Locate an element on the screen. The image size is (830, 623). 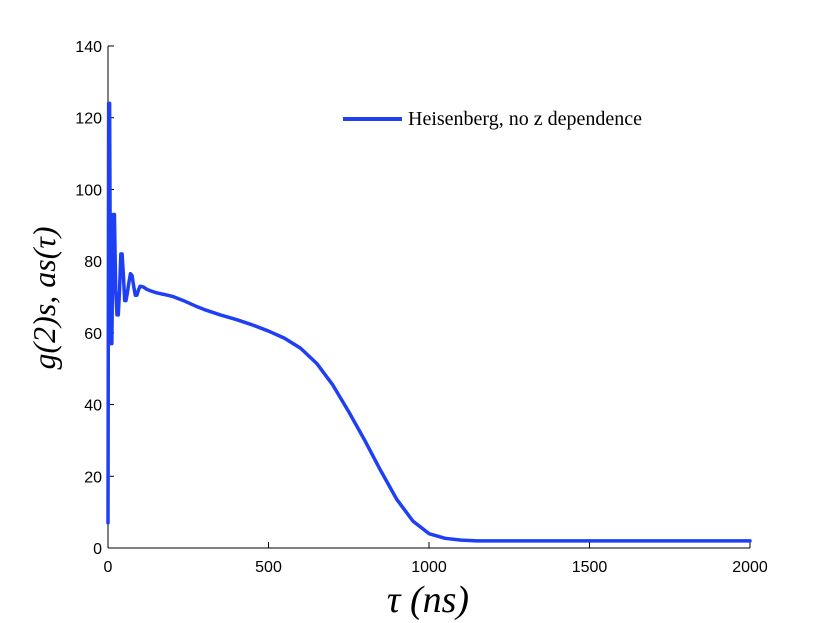
x-ticks: 0 500 1000 1500 2000 is located at coordinates (436, 559).